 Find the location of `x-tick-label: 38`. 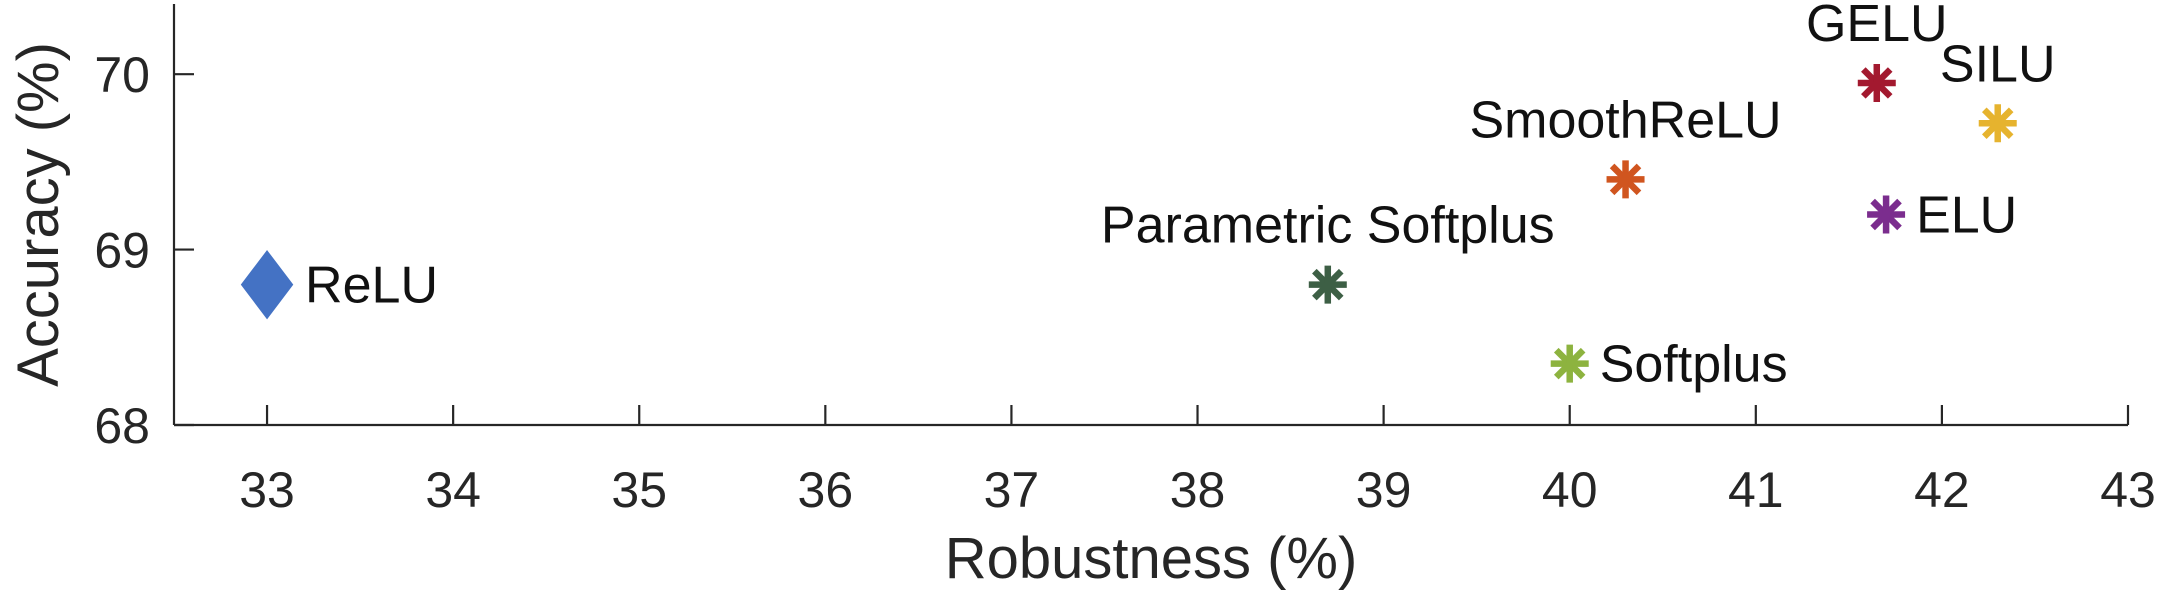

x-tick-label: 38 is located at coordinates (1198, 490).